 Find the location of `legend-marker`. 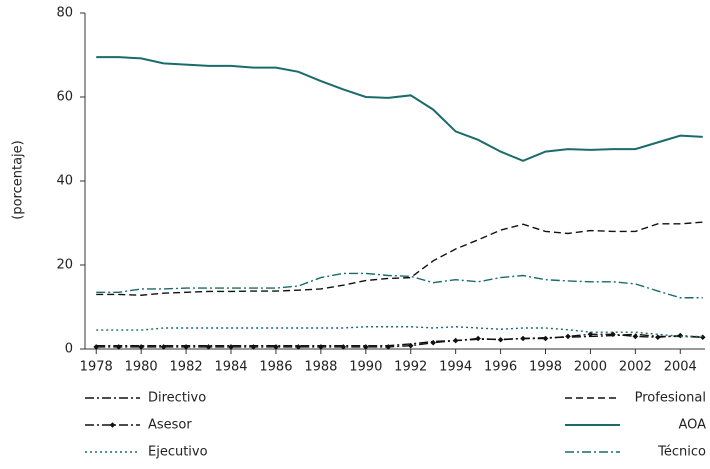

legend-marker is located at coordinates (112, 425).